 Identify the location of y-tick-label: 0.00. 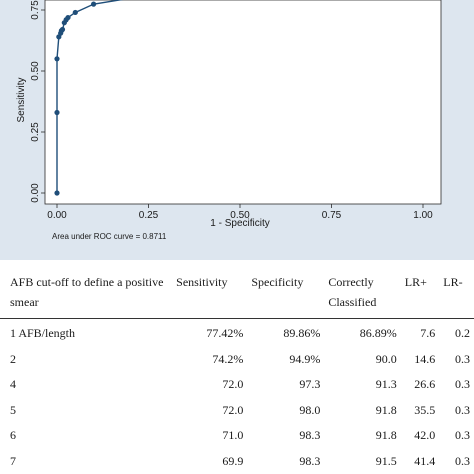
(35, 193).